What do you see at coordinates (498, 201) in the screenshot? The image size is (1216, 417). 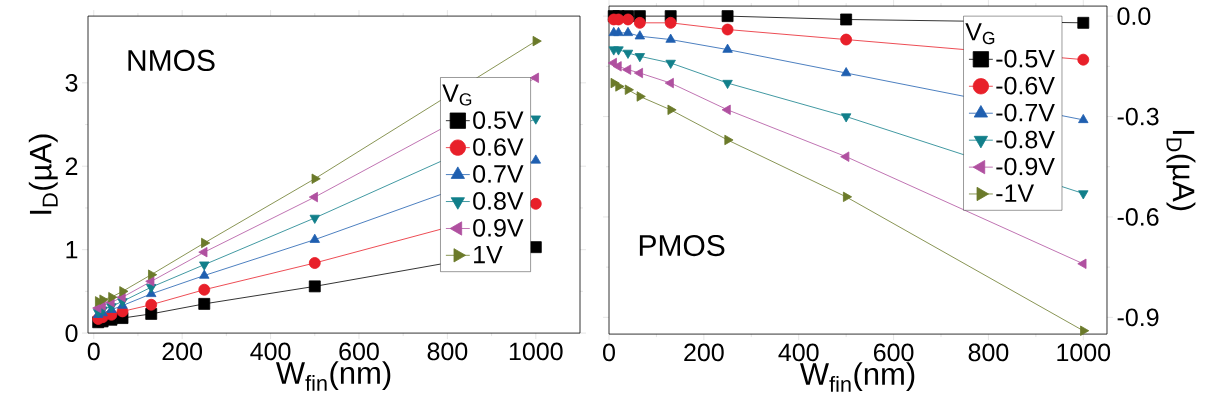 I see `legend-label: 0.8V` at bounding box center [498, 201].